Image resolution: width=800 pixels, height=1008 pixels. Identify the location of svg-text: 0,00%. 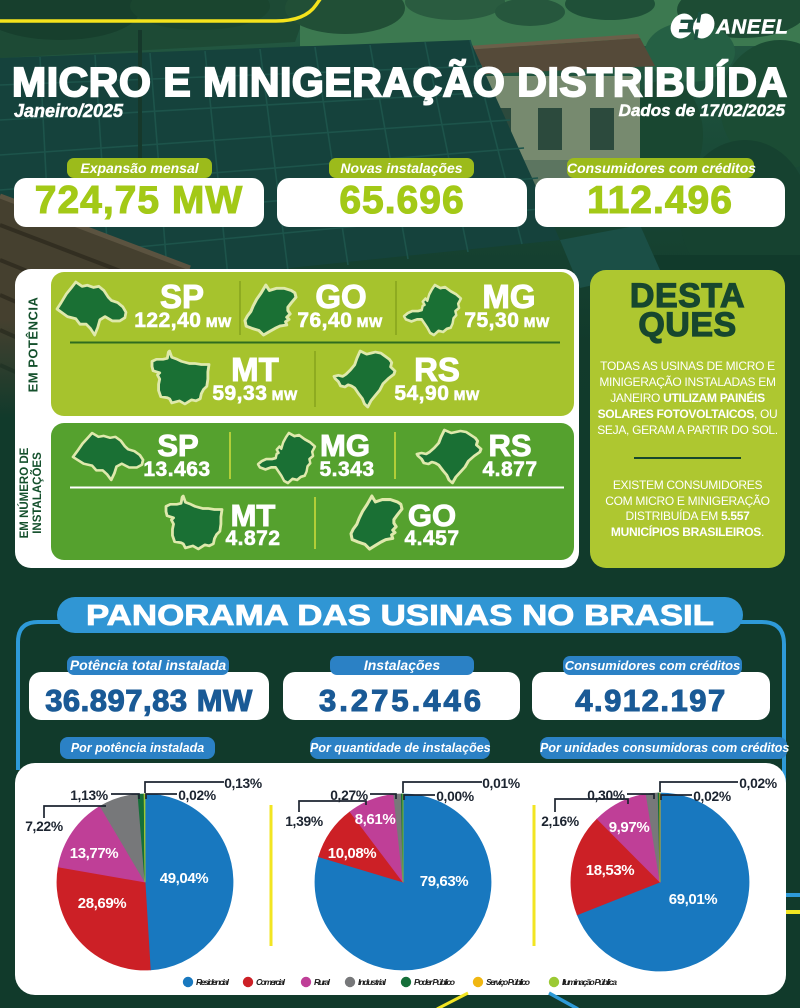
(455, 796).